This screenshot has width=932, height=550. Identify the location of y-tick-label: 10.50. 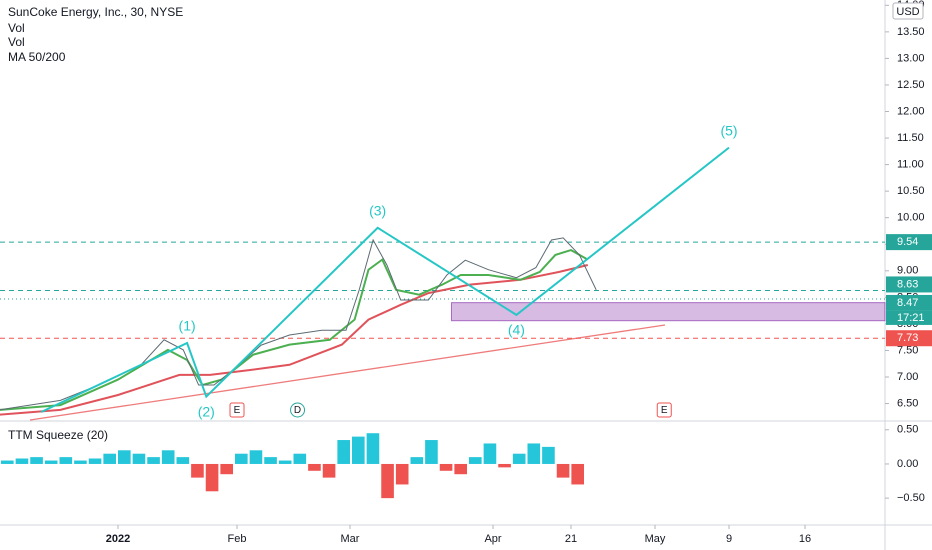
(911, 191).